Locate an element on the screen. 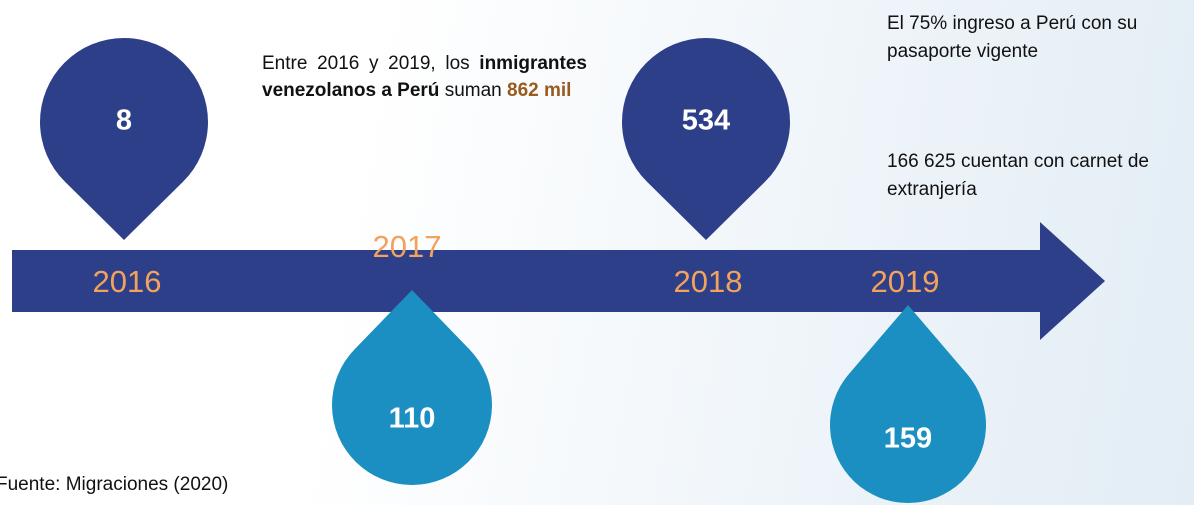  year-label: 2017 is located at coordinates (407, 246).